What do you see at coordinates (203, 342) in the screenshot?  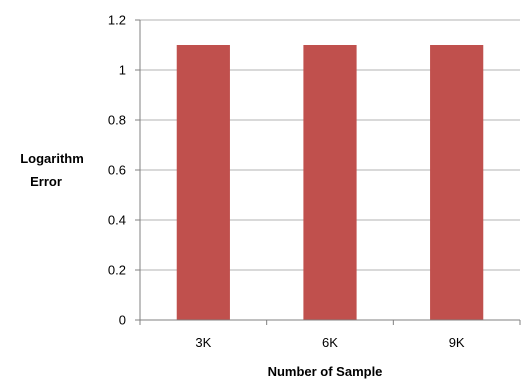 I see `x-tick-label: 3K` at bounding box center [203, 342].